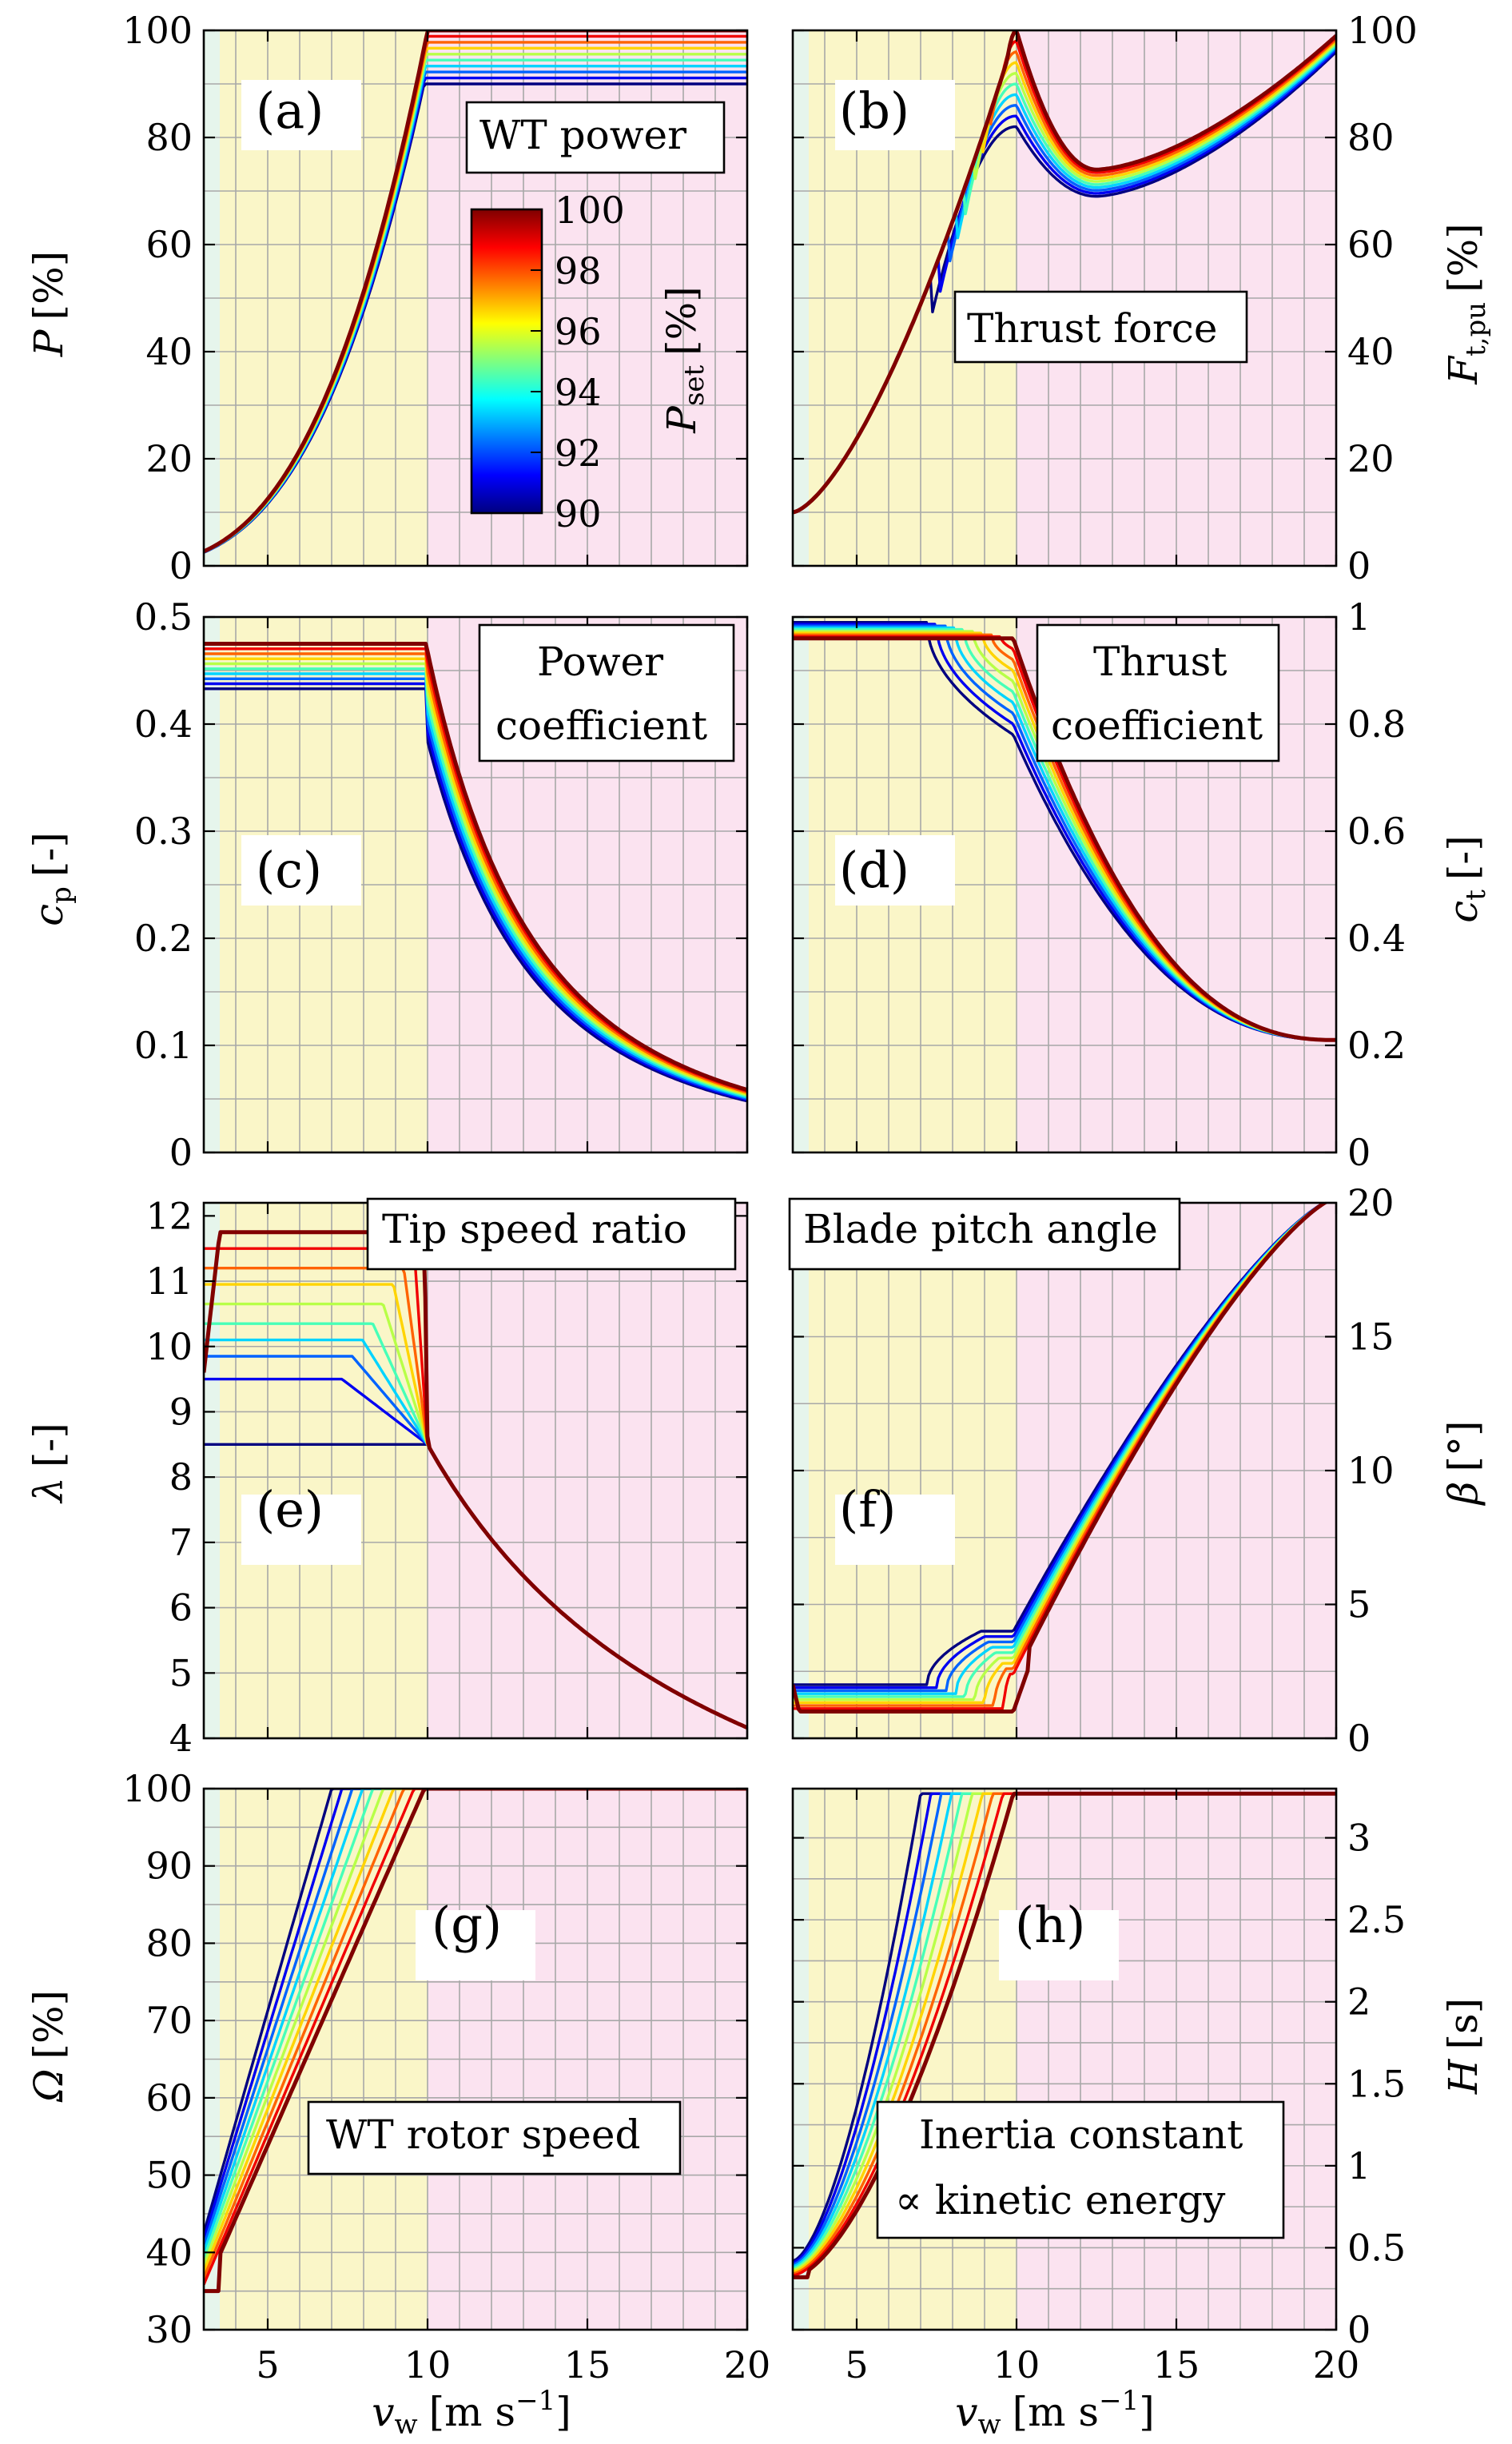 The width and height of the screenshot is (1512, 2444). I want to click on panel-d-ytick-label: 0.2, so click(1376, 1045).